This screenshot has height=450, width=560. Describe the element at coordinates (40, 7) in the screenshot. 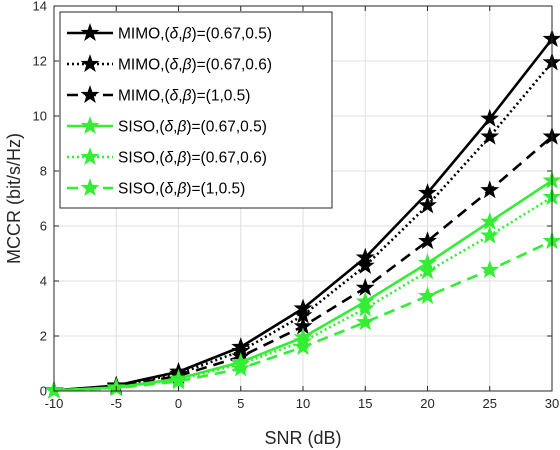

I see `y-tick-label: 14` at that location.